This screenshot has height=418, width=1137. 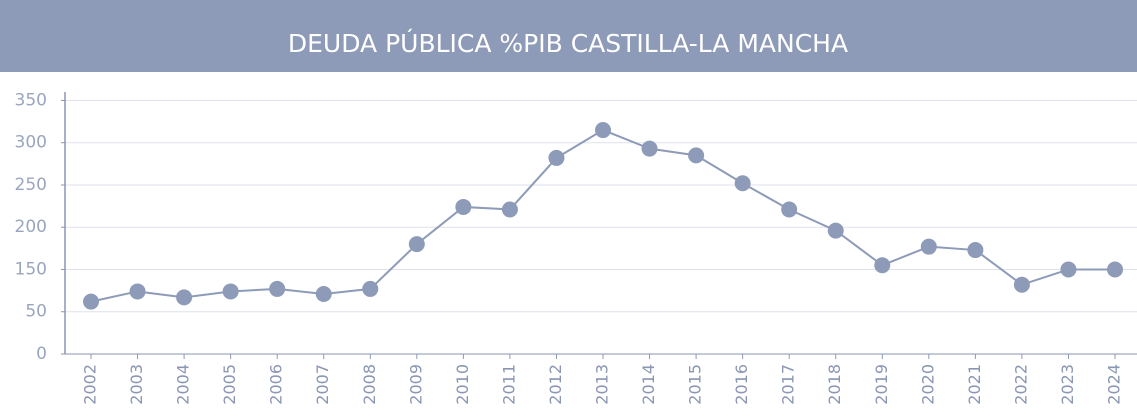 I want to click on x-tick-label: 2018, so click(x=834, y=384).